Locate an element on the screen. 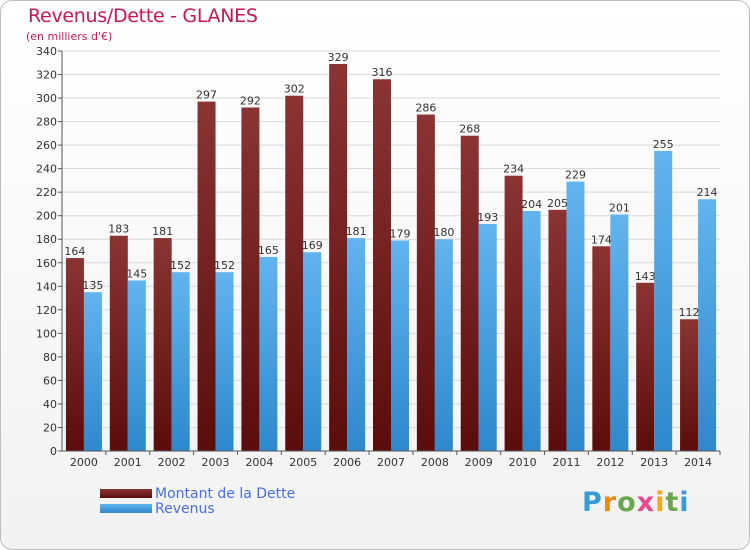 The image size is (750, 550). y-tick-label: 280 is located at coordinates (46, 122).